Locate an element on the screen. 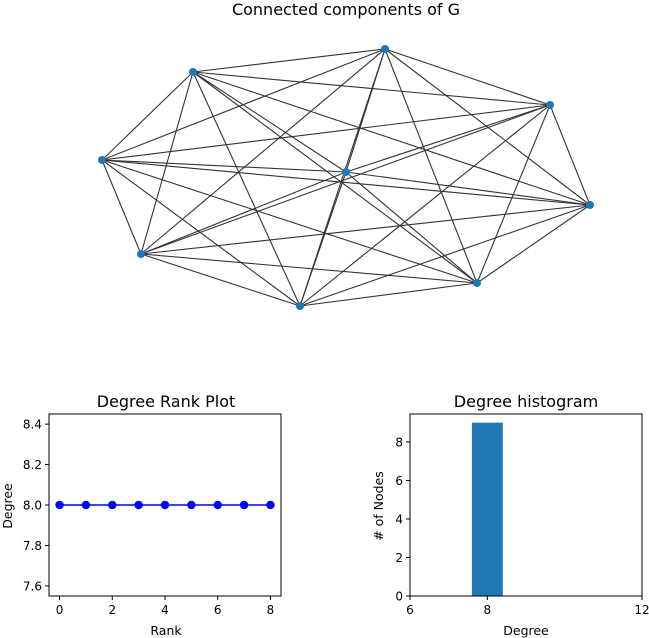 Image resolution: width=649 pixels, height=638 pixels. rank-x-tick-label: 0 is located at coordinates (60, 610).